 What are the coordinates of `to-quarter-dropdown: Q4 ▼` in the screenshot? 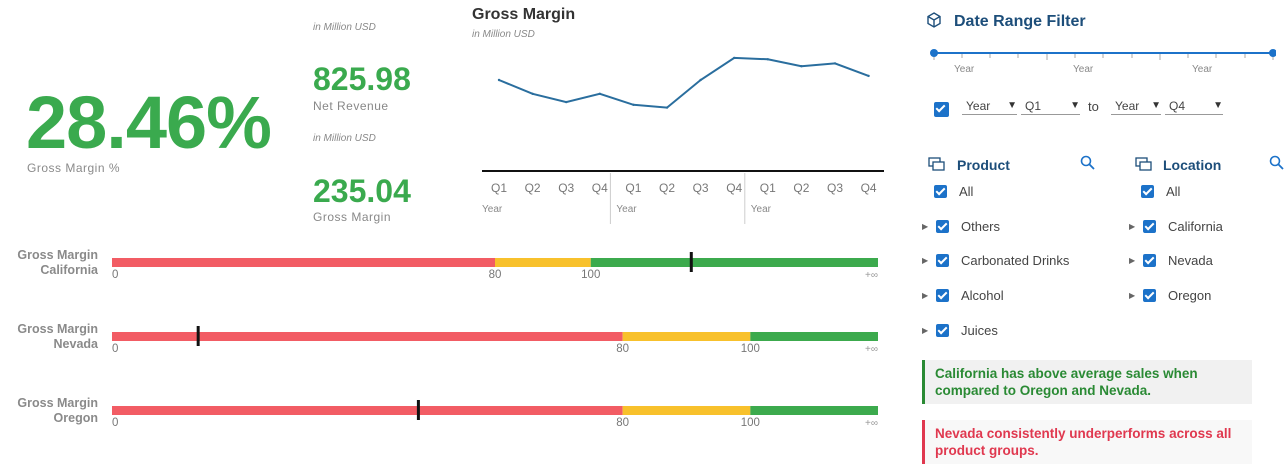 It's located at (1194, 106).